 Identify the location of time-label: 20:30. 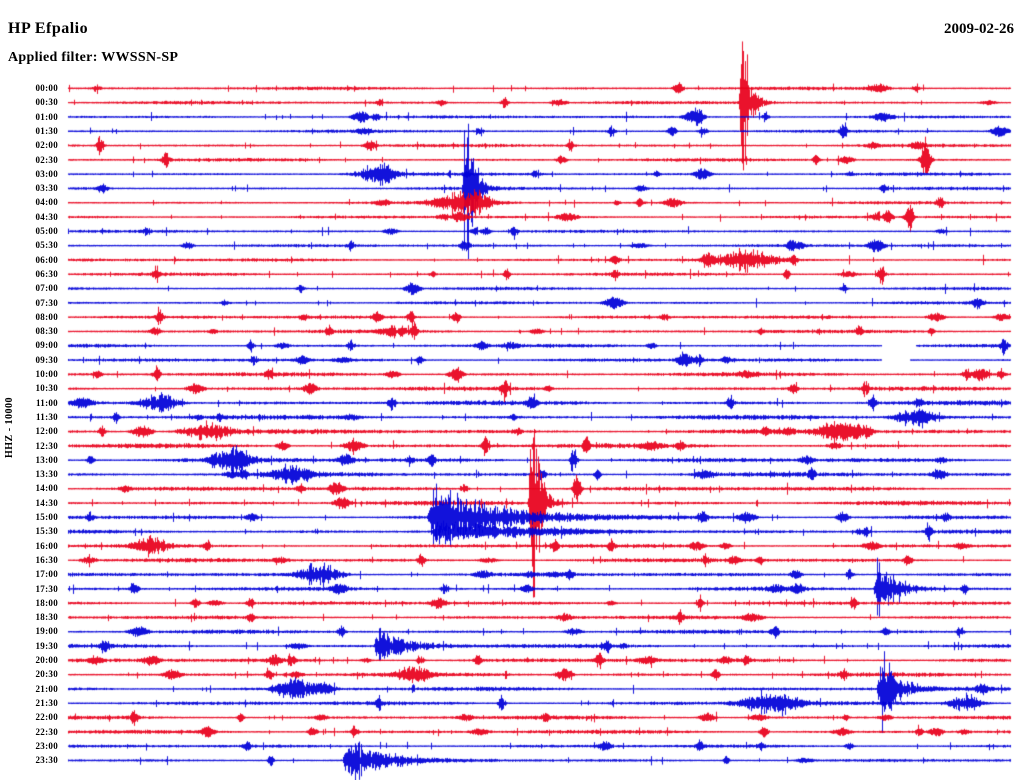
(46, 674).